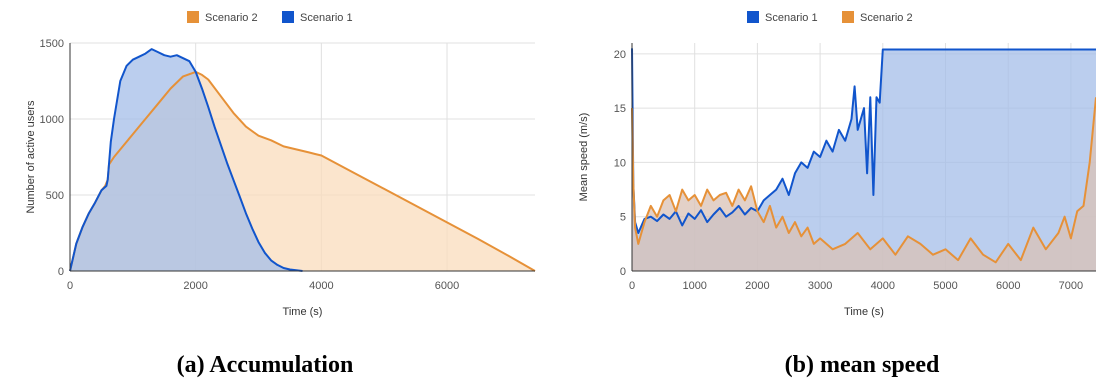  Describe the element at coordinates (584, 157) in the screenshot. I see `y-axis-label: Mean speed (m/s)` at that location.